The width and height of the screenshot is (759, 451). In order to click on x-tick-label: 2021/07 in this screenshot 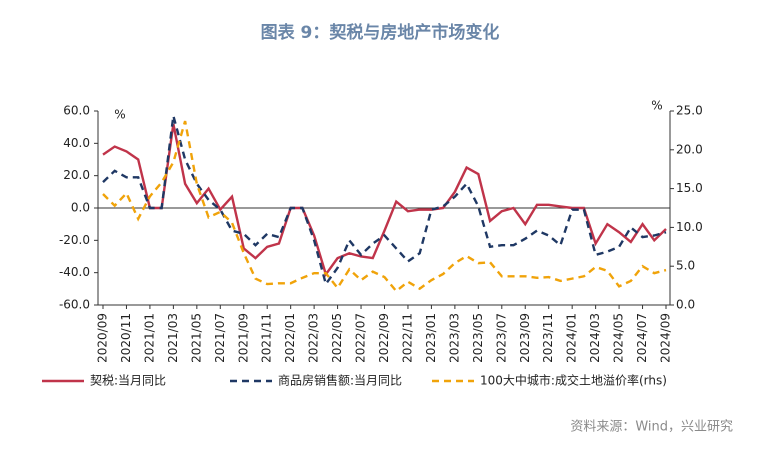, I will do `click(220, 338)`.